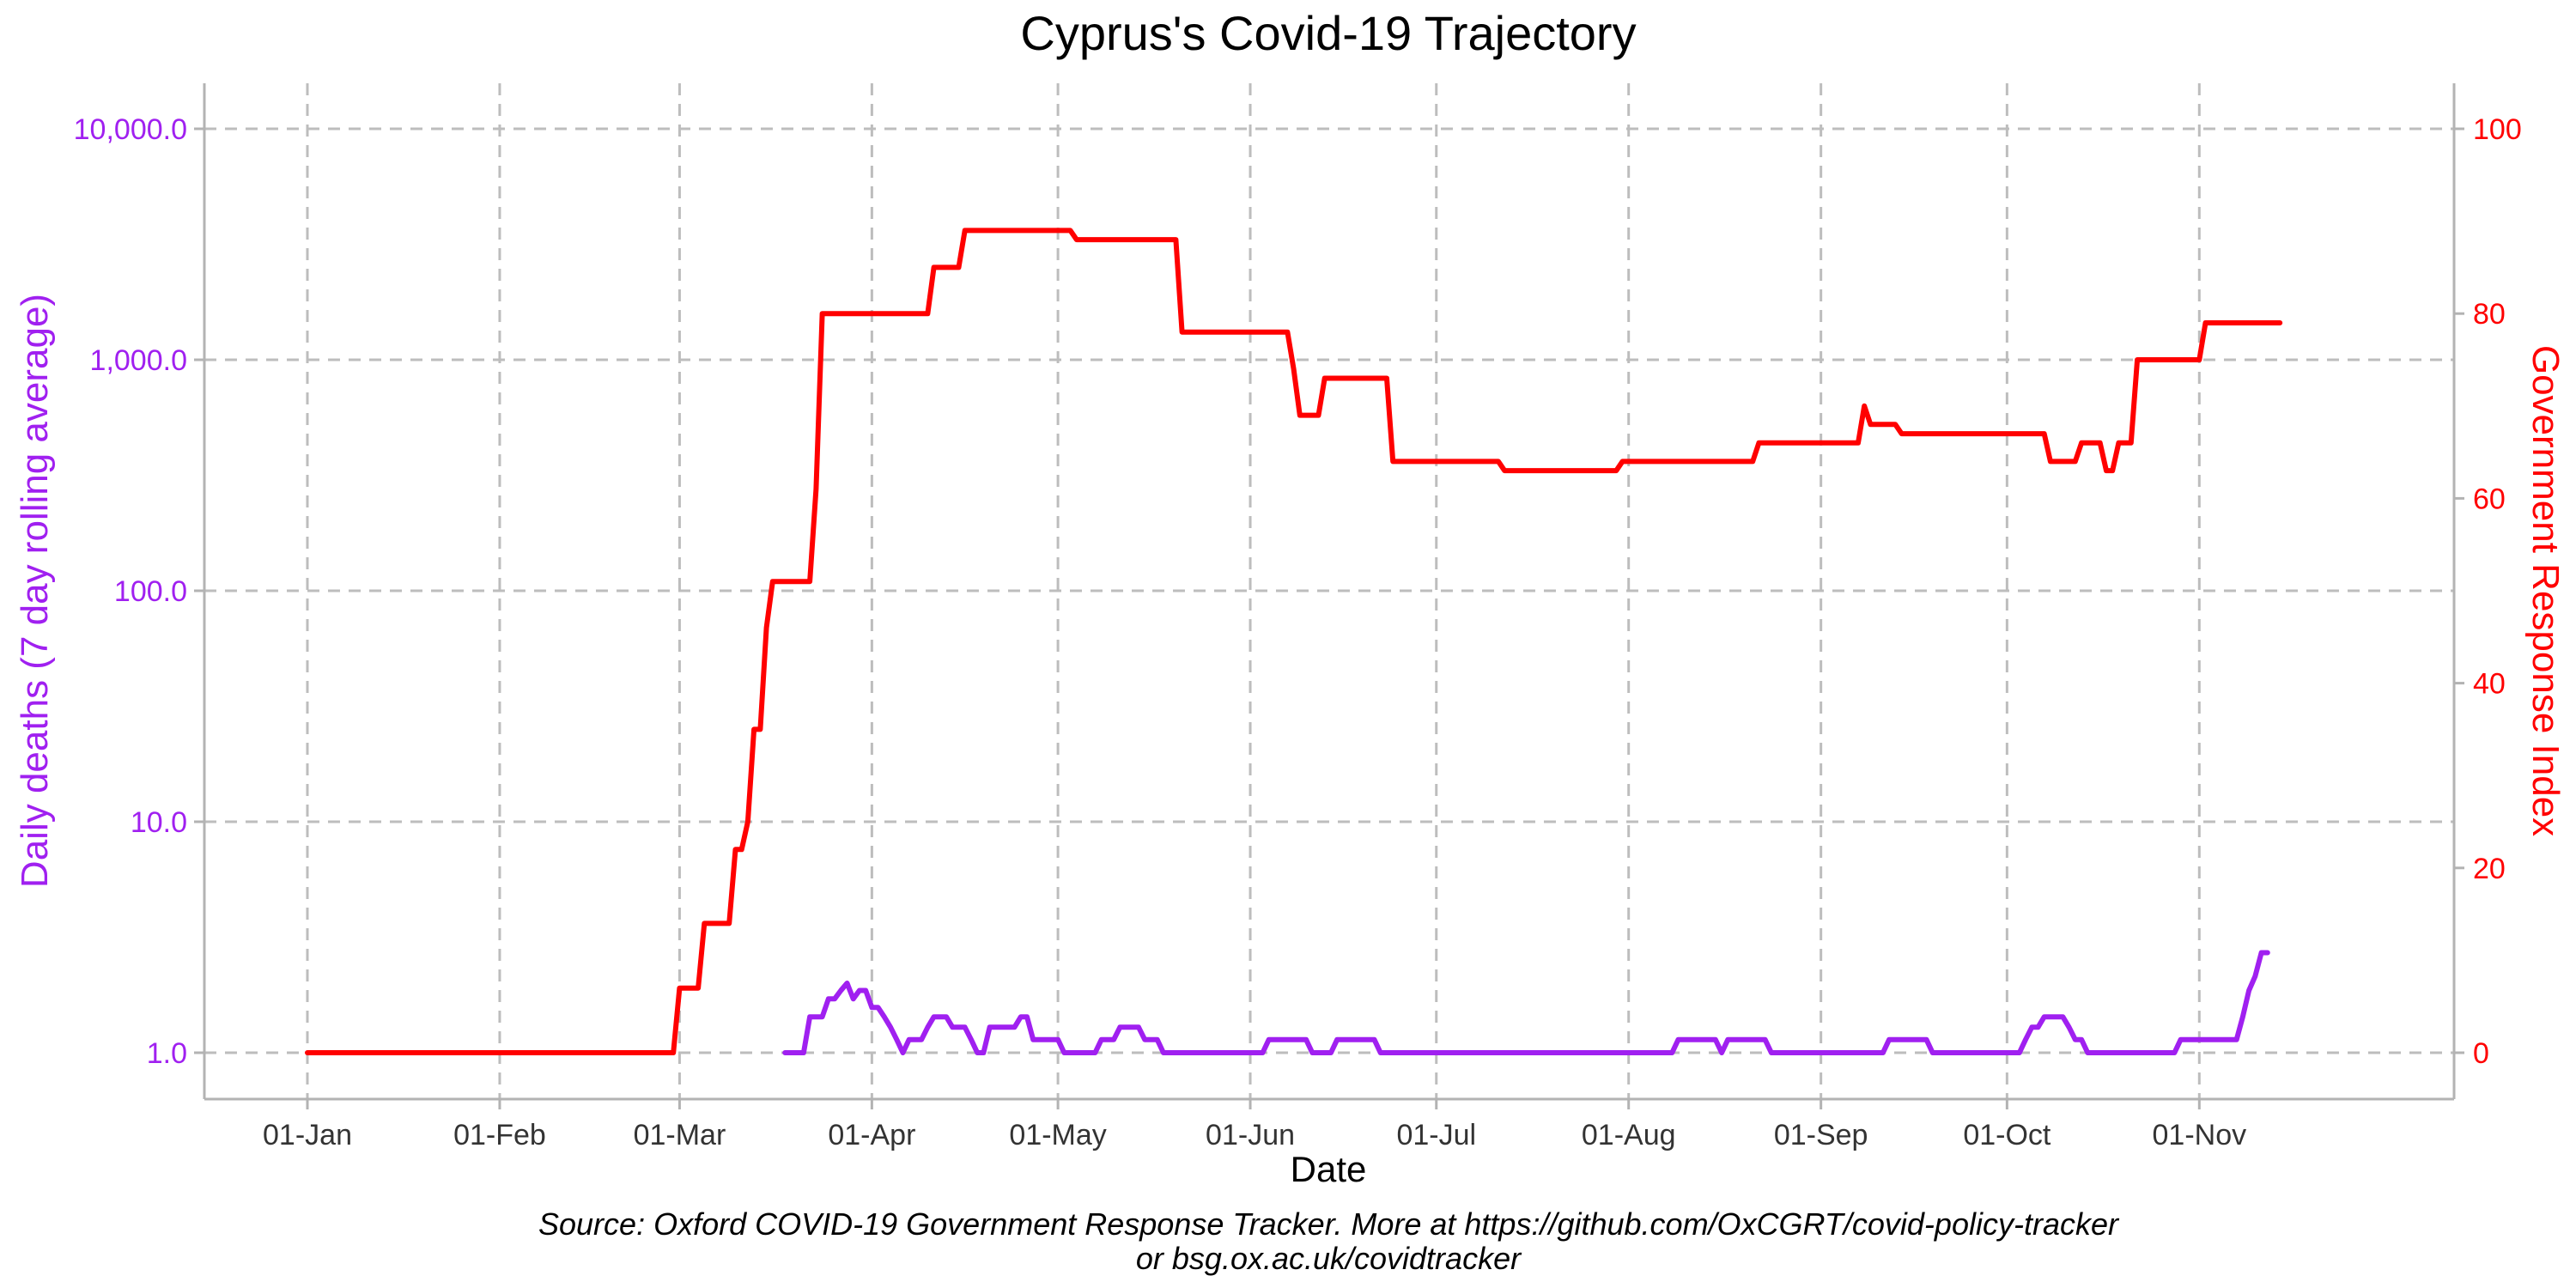 The width and height of the screenshot is (2576, 1288). What do you see at coordinates (138, 360) in the screenshot?
I see `y-left-tick-label: 1,000.0` at bounding box center [138, 360].